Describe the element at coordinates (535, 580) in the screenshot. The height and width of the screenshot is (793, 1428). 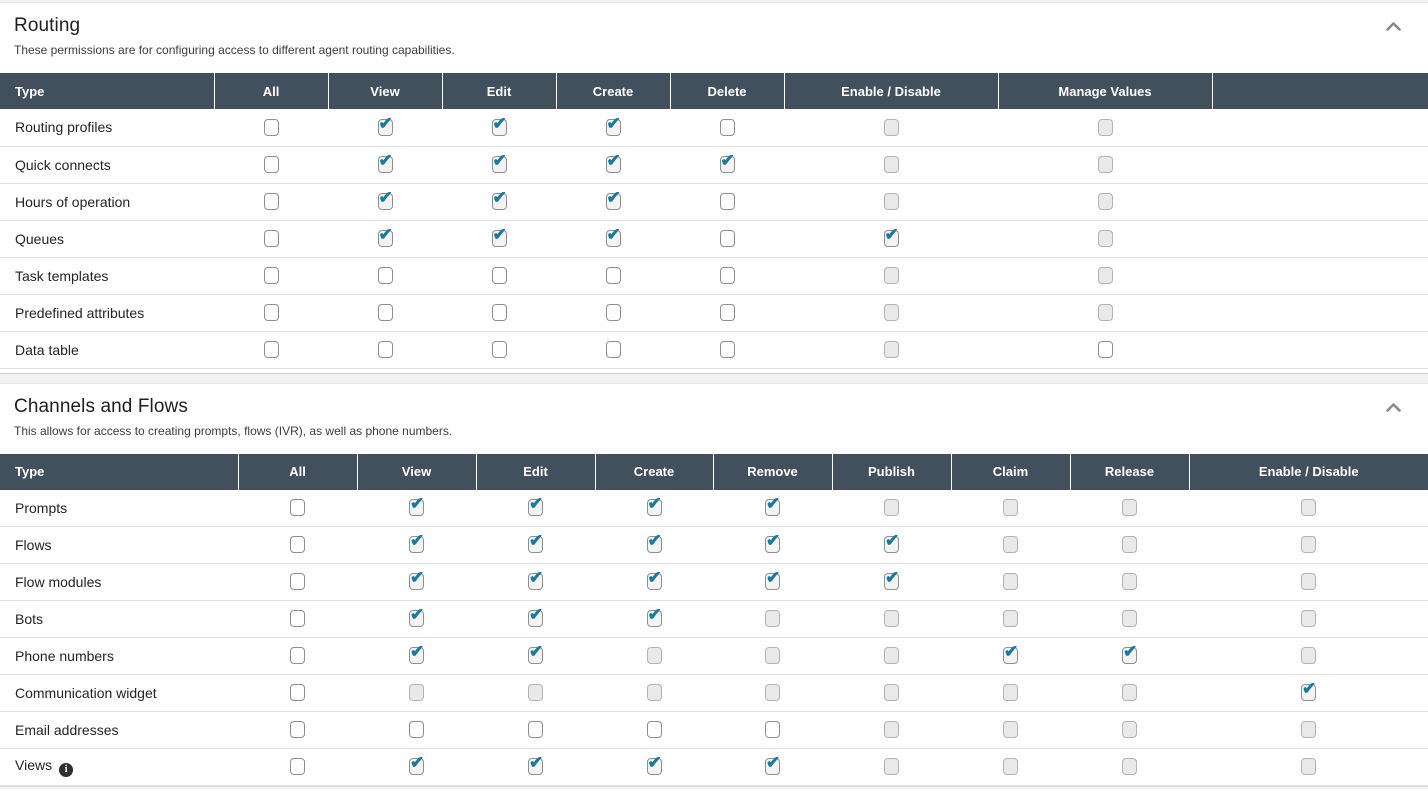
I see `checkbox-flow-modules-edit` at that location.